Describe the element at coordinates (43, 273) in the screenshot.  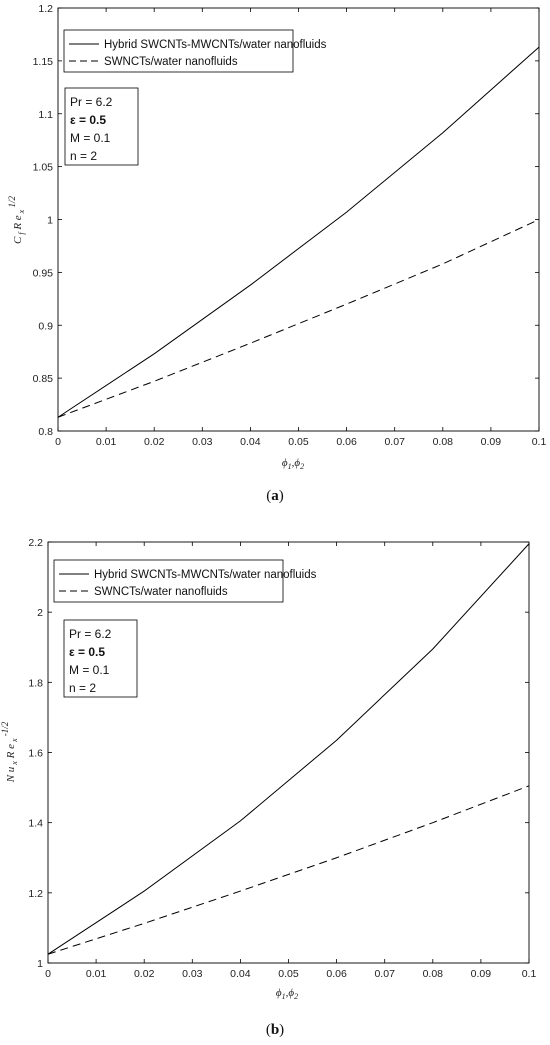
I see `y-tick-label: 0.95` at that location.